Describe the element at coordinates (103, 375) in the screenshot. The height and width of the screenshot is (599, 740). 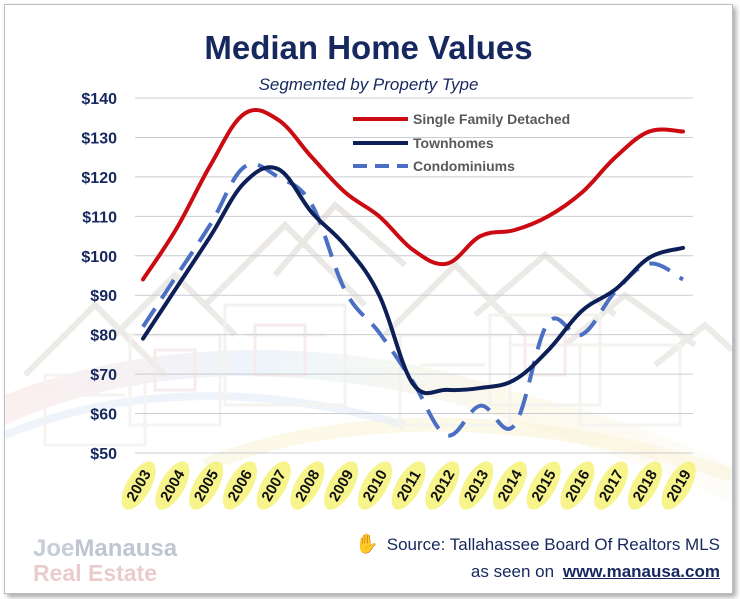
I see `y-tick-label: $70` at that location.